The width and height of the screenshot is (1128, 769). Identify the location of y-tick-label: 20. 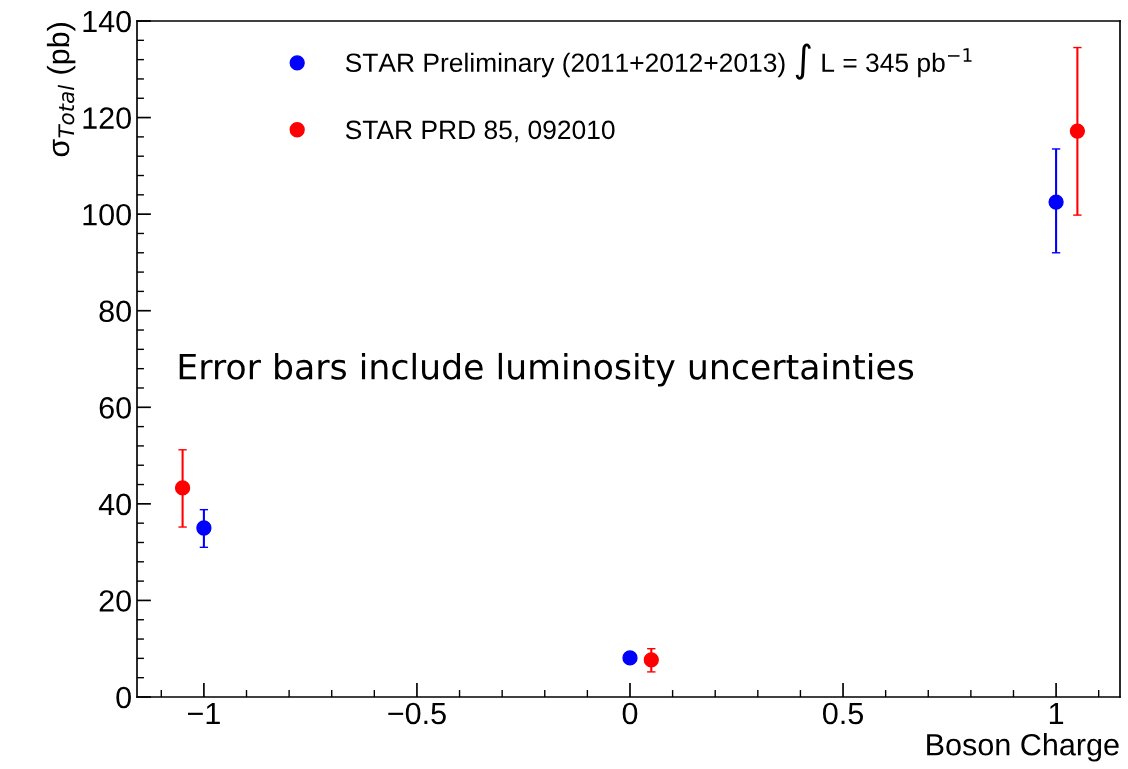
(115, 601).